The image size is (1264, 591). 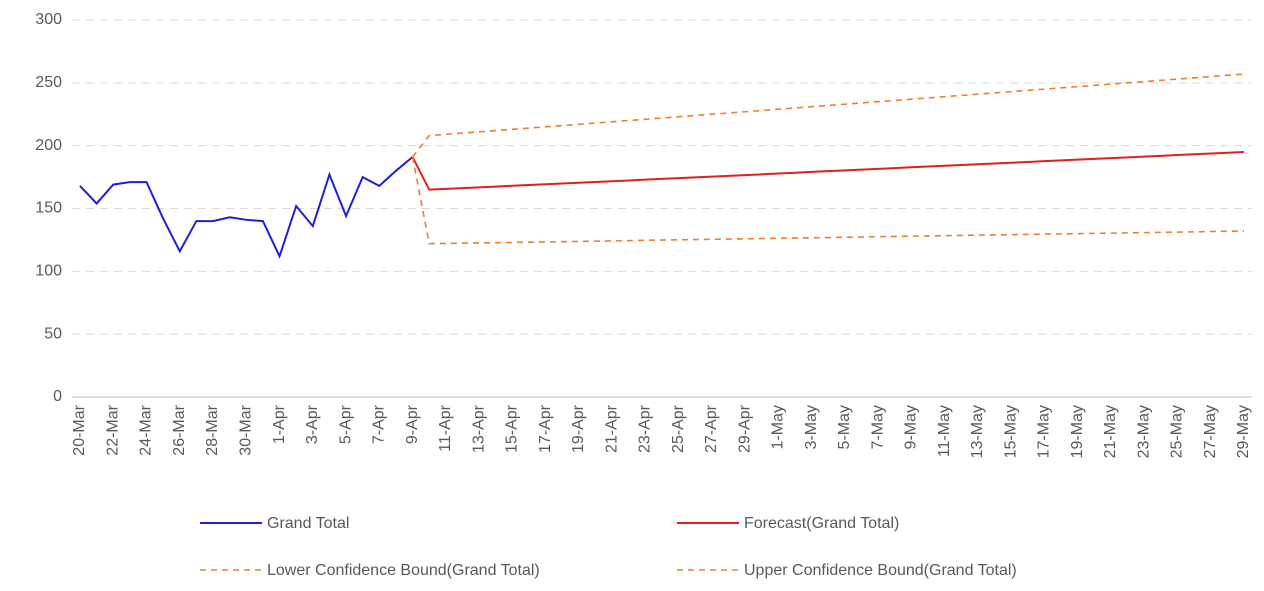 What do you see at coordinates (379, 424) in the screenshot?
I see `x-tick-label: 7-Apr` at bounding box center [379, 424].